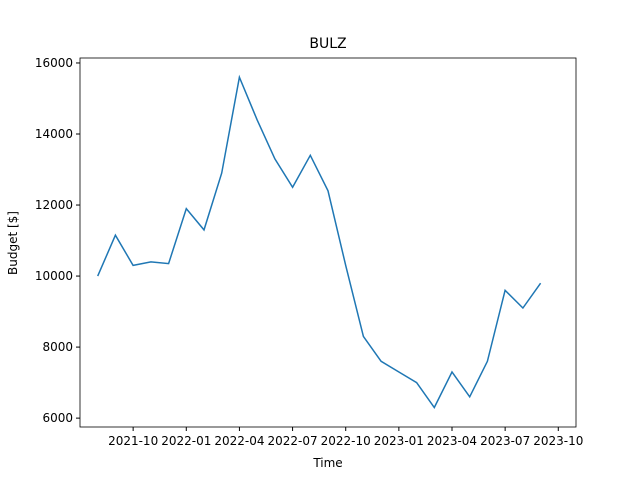 This screenshot has width=640, height=480. What do you see at coordinates (327, 463) in the screenshot?
I see `x-axis-label: Time` at bounding box center [327, 463].